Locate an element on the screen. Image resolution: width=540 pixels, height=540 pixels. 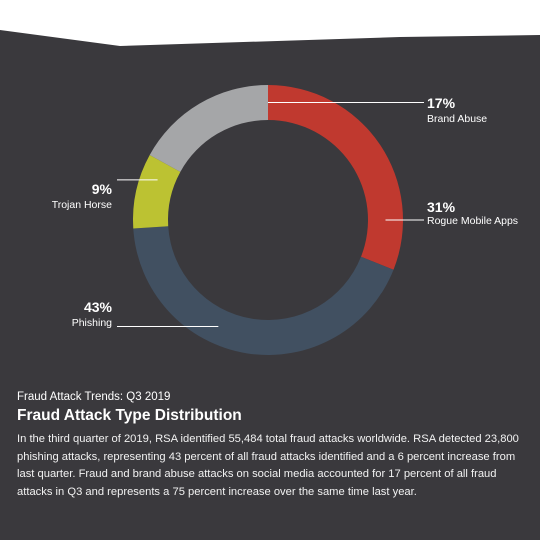
slice-label-phishing: Phishing is located at coordinates (92, 323).